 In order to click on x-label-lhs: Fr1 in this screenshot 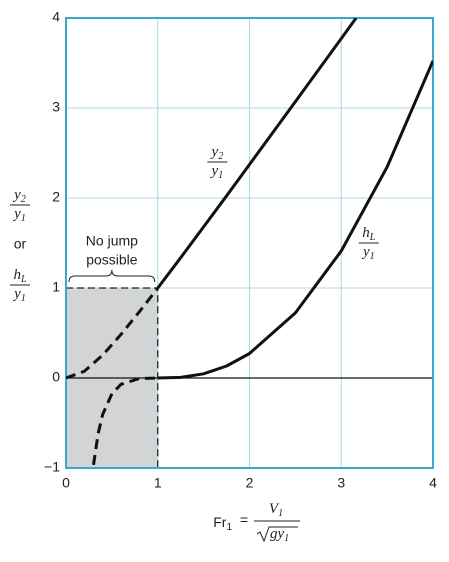, I will do `click(222, 523)`.